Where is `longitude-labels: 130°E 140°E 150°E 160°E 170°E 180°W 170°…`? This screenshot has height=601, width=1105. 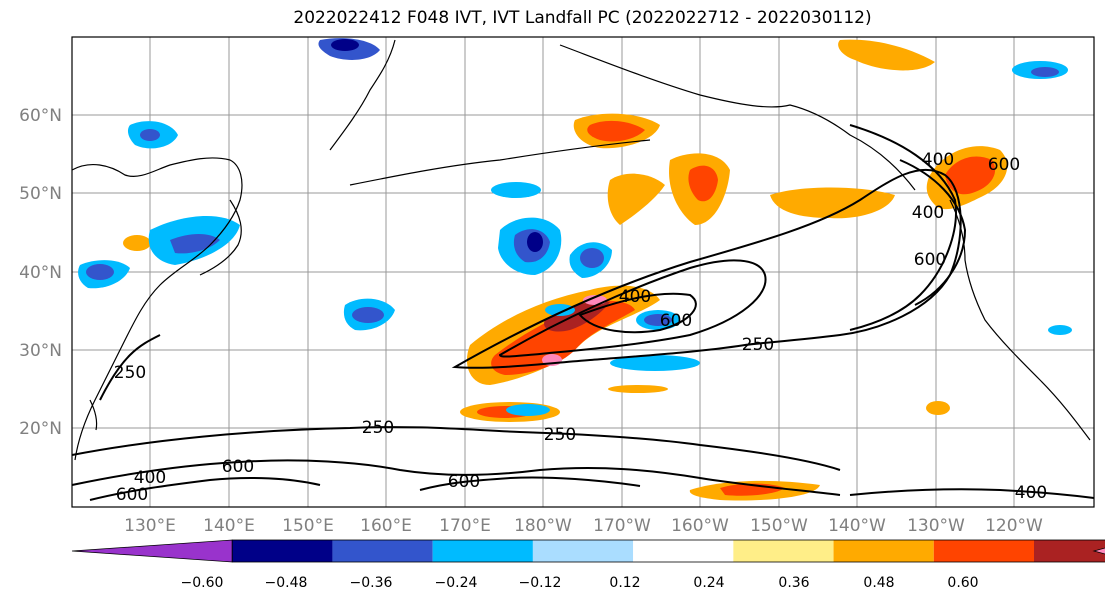
longitude-labels: 130°E 140°E 150°E 160°E 170°E 180°W 170°… is located at coordinates (583, 526).